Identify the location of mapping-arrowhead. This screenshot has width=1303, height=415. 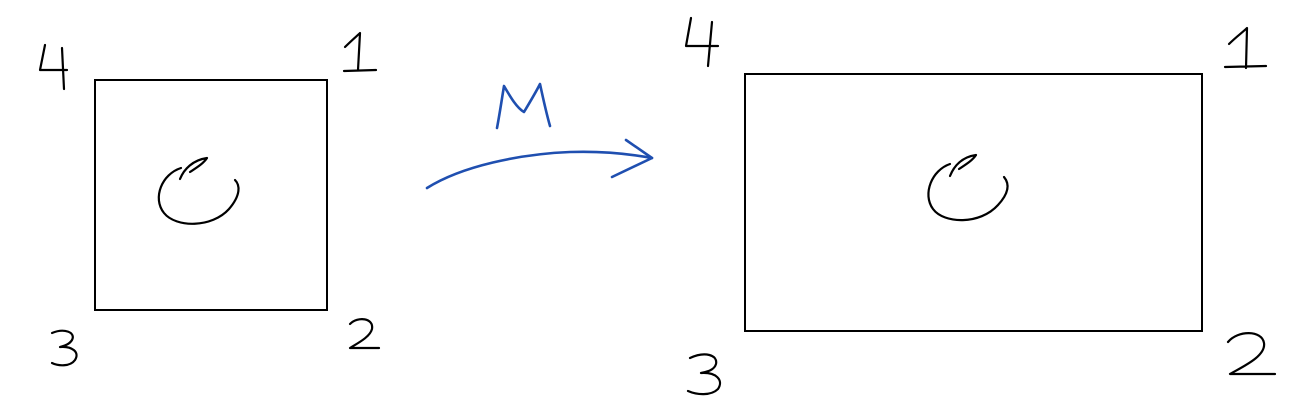
(632, 158).